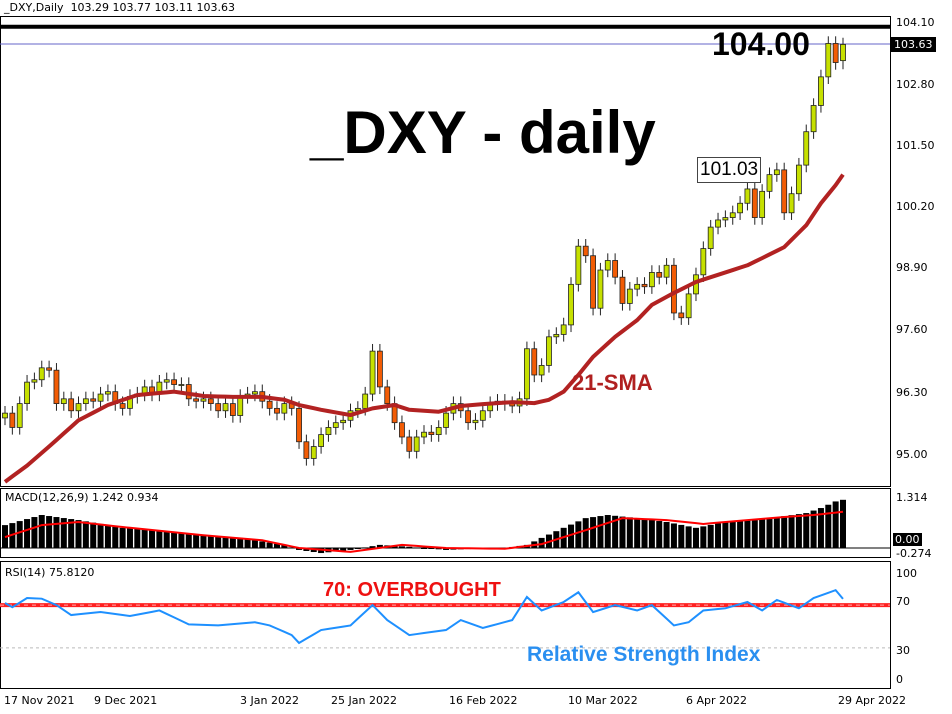  What do you see at coordinates (907, 539) in the screenshot?
I see `macd-zero-tag: 0.00` at bounding box center [907, 539].